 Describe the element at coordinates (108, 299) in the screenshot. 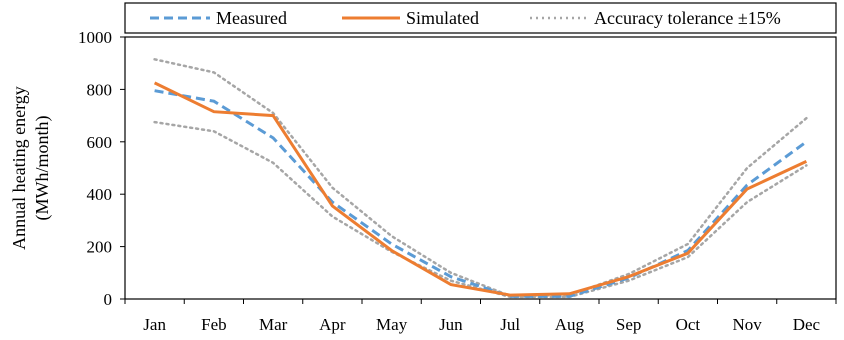

I see `y-tick-label: 0` at that location.